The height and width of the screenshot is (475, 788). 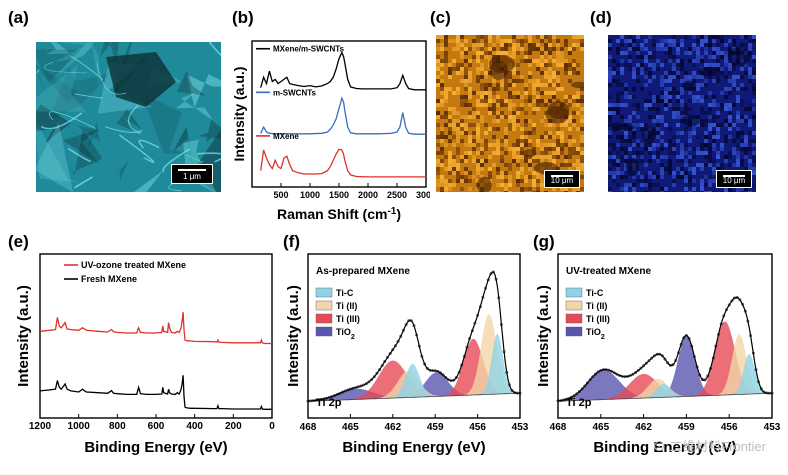 I want to click on y-axis-label: Intensity (a.u.), so click(x=543, y=336).